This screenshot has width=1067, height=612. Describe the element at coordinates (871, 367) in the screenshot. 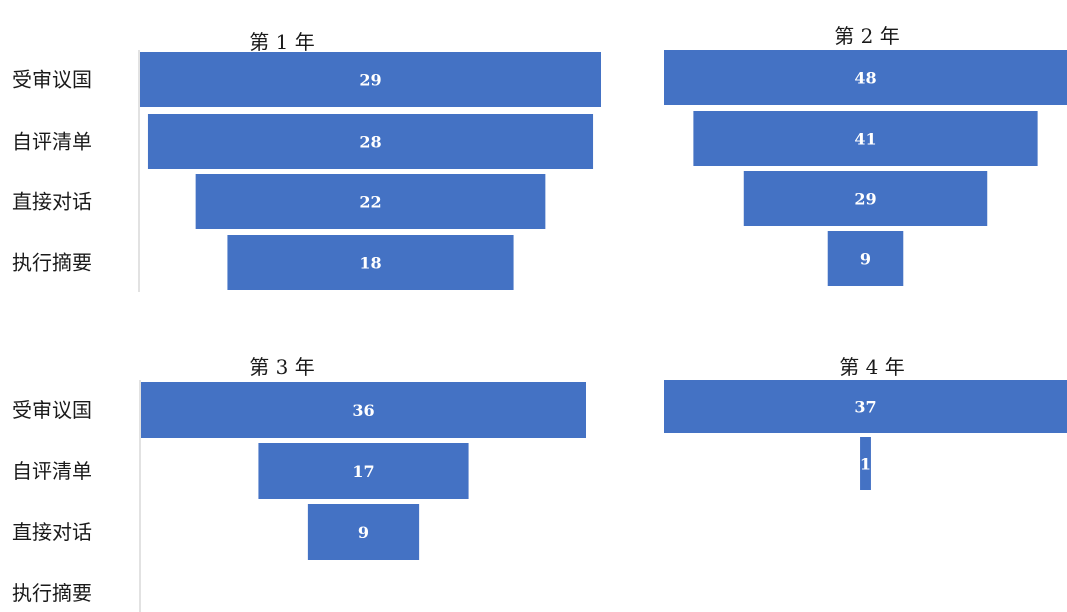

I see `panel-title-4: 第 4 年` at that location.